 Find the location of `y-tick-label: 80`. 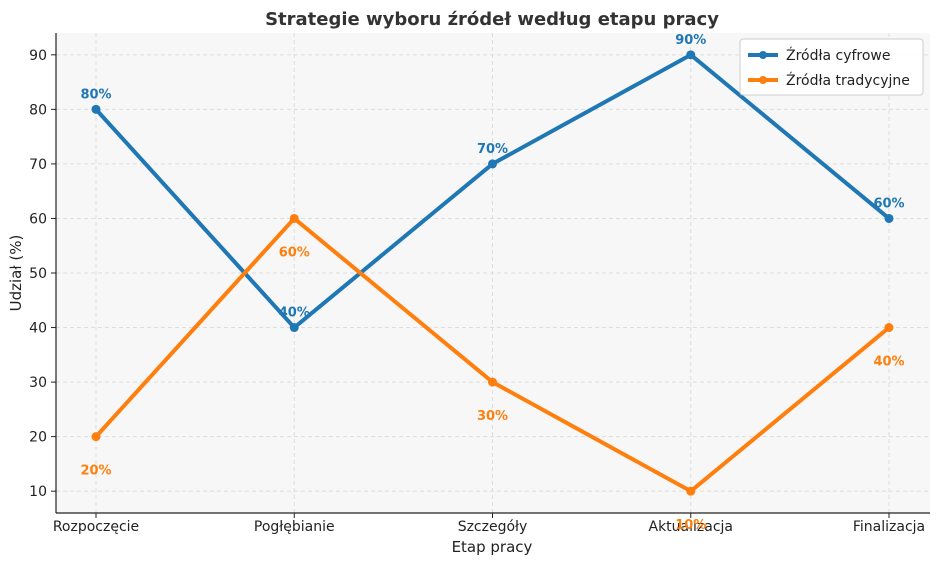

y-tick-label: 80 is located at coordinates (38, 110).